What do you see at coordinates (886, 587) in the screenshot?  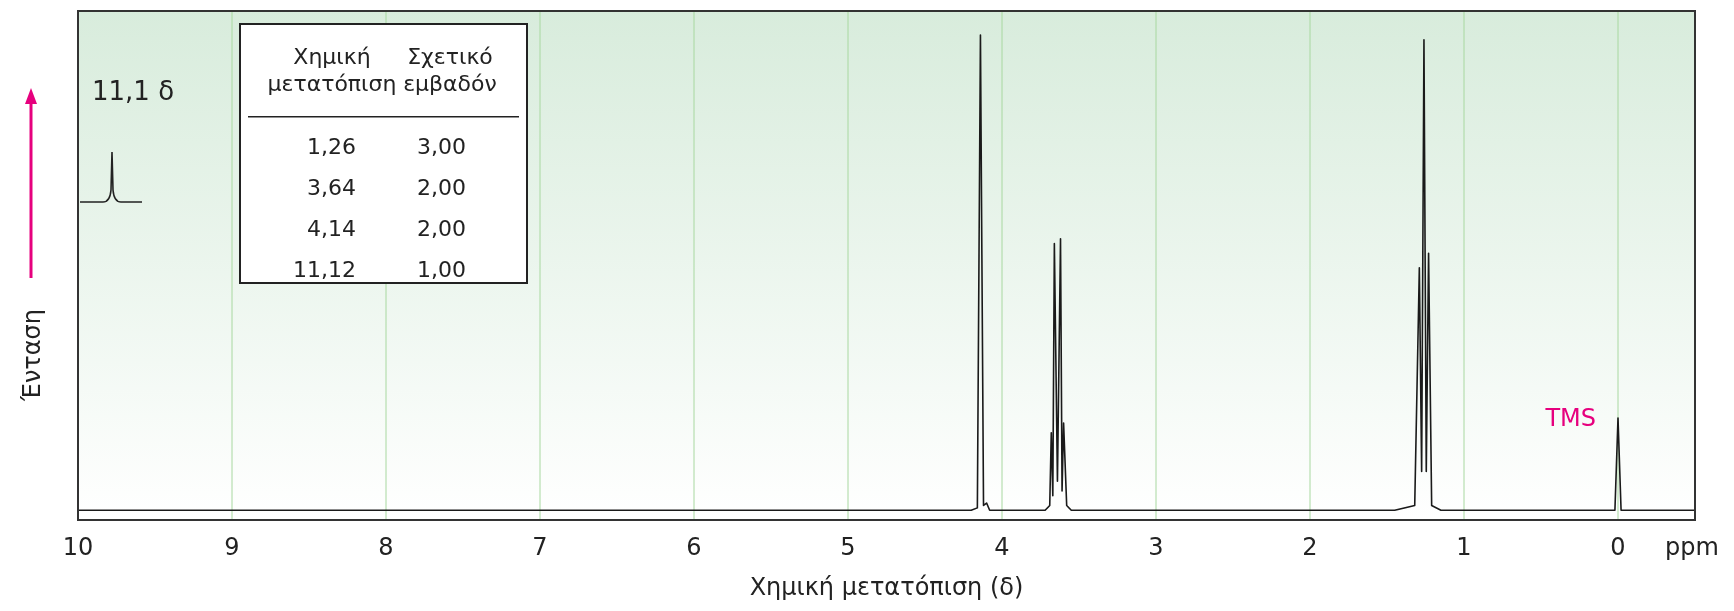 I see `x-axis-title: Χημική μετατόπιση (δ)` at bounding box center [886, 587].